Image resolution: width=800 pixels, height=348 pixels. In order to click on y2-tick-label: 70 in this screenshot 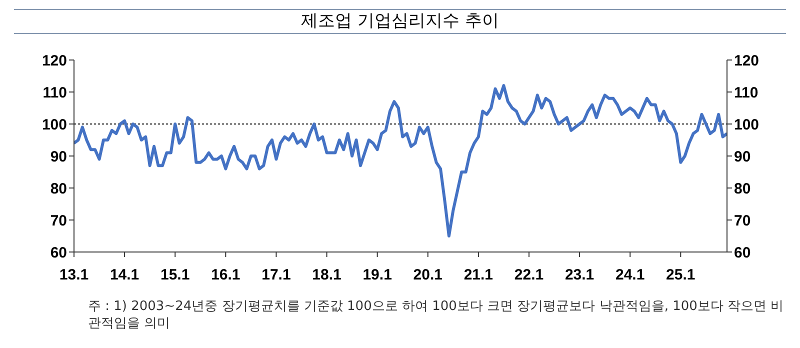, I will do `click(742, 221)`.